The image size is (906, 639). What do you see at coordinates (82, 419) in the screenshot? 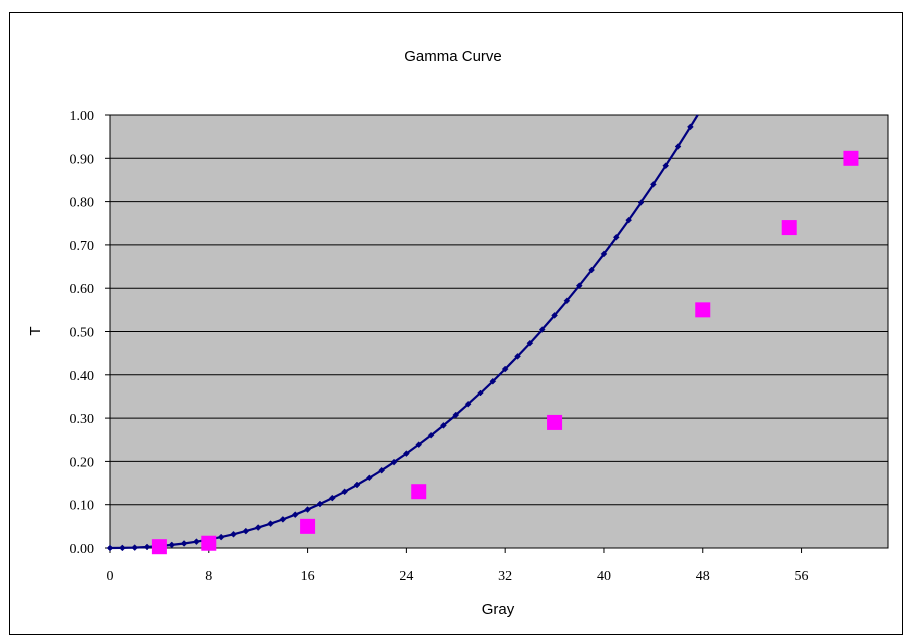
I see `y-tick-label: 0.30` at bounding box center [82, 419].